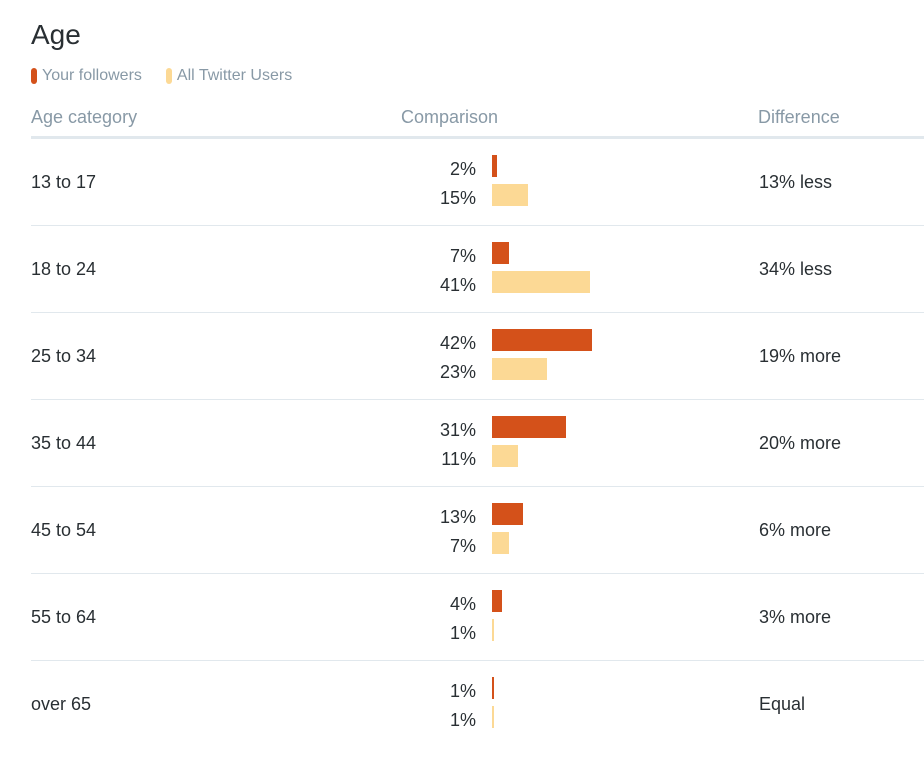 This screenshot has width=924, height=760. Describe the element at coordinates (799, 117) in the screenshot. I see `header-difference: Difference` at that location.